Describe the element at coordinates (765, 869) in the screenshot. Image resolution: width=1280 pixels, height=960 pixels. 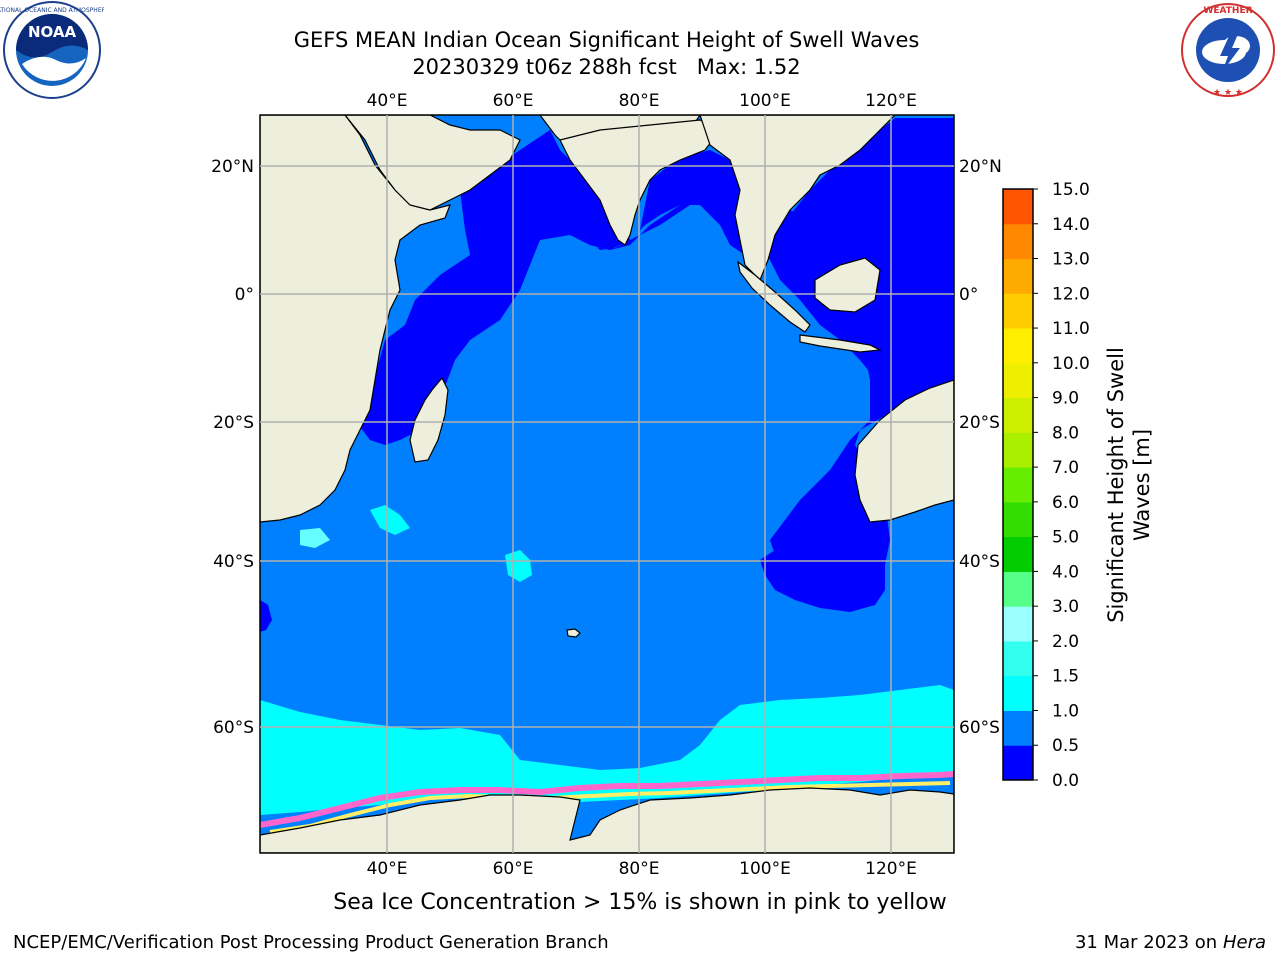
I see `lon-label-bottom: 100°E` at that location.